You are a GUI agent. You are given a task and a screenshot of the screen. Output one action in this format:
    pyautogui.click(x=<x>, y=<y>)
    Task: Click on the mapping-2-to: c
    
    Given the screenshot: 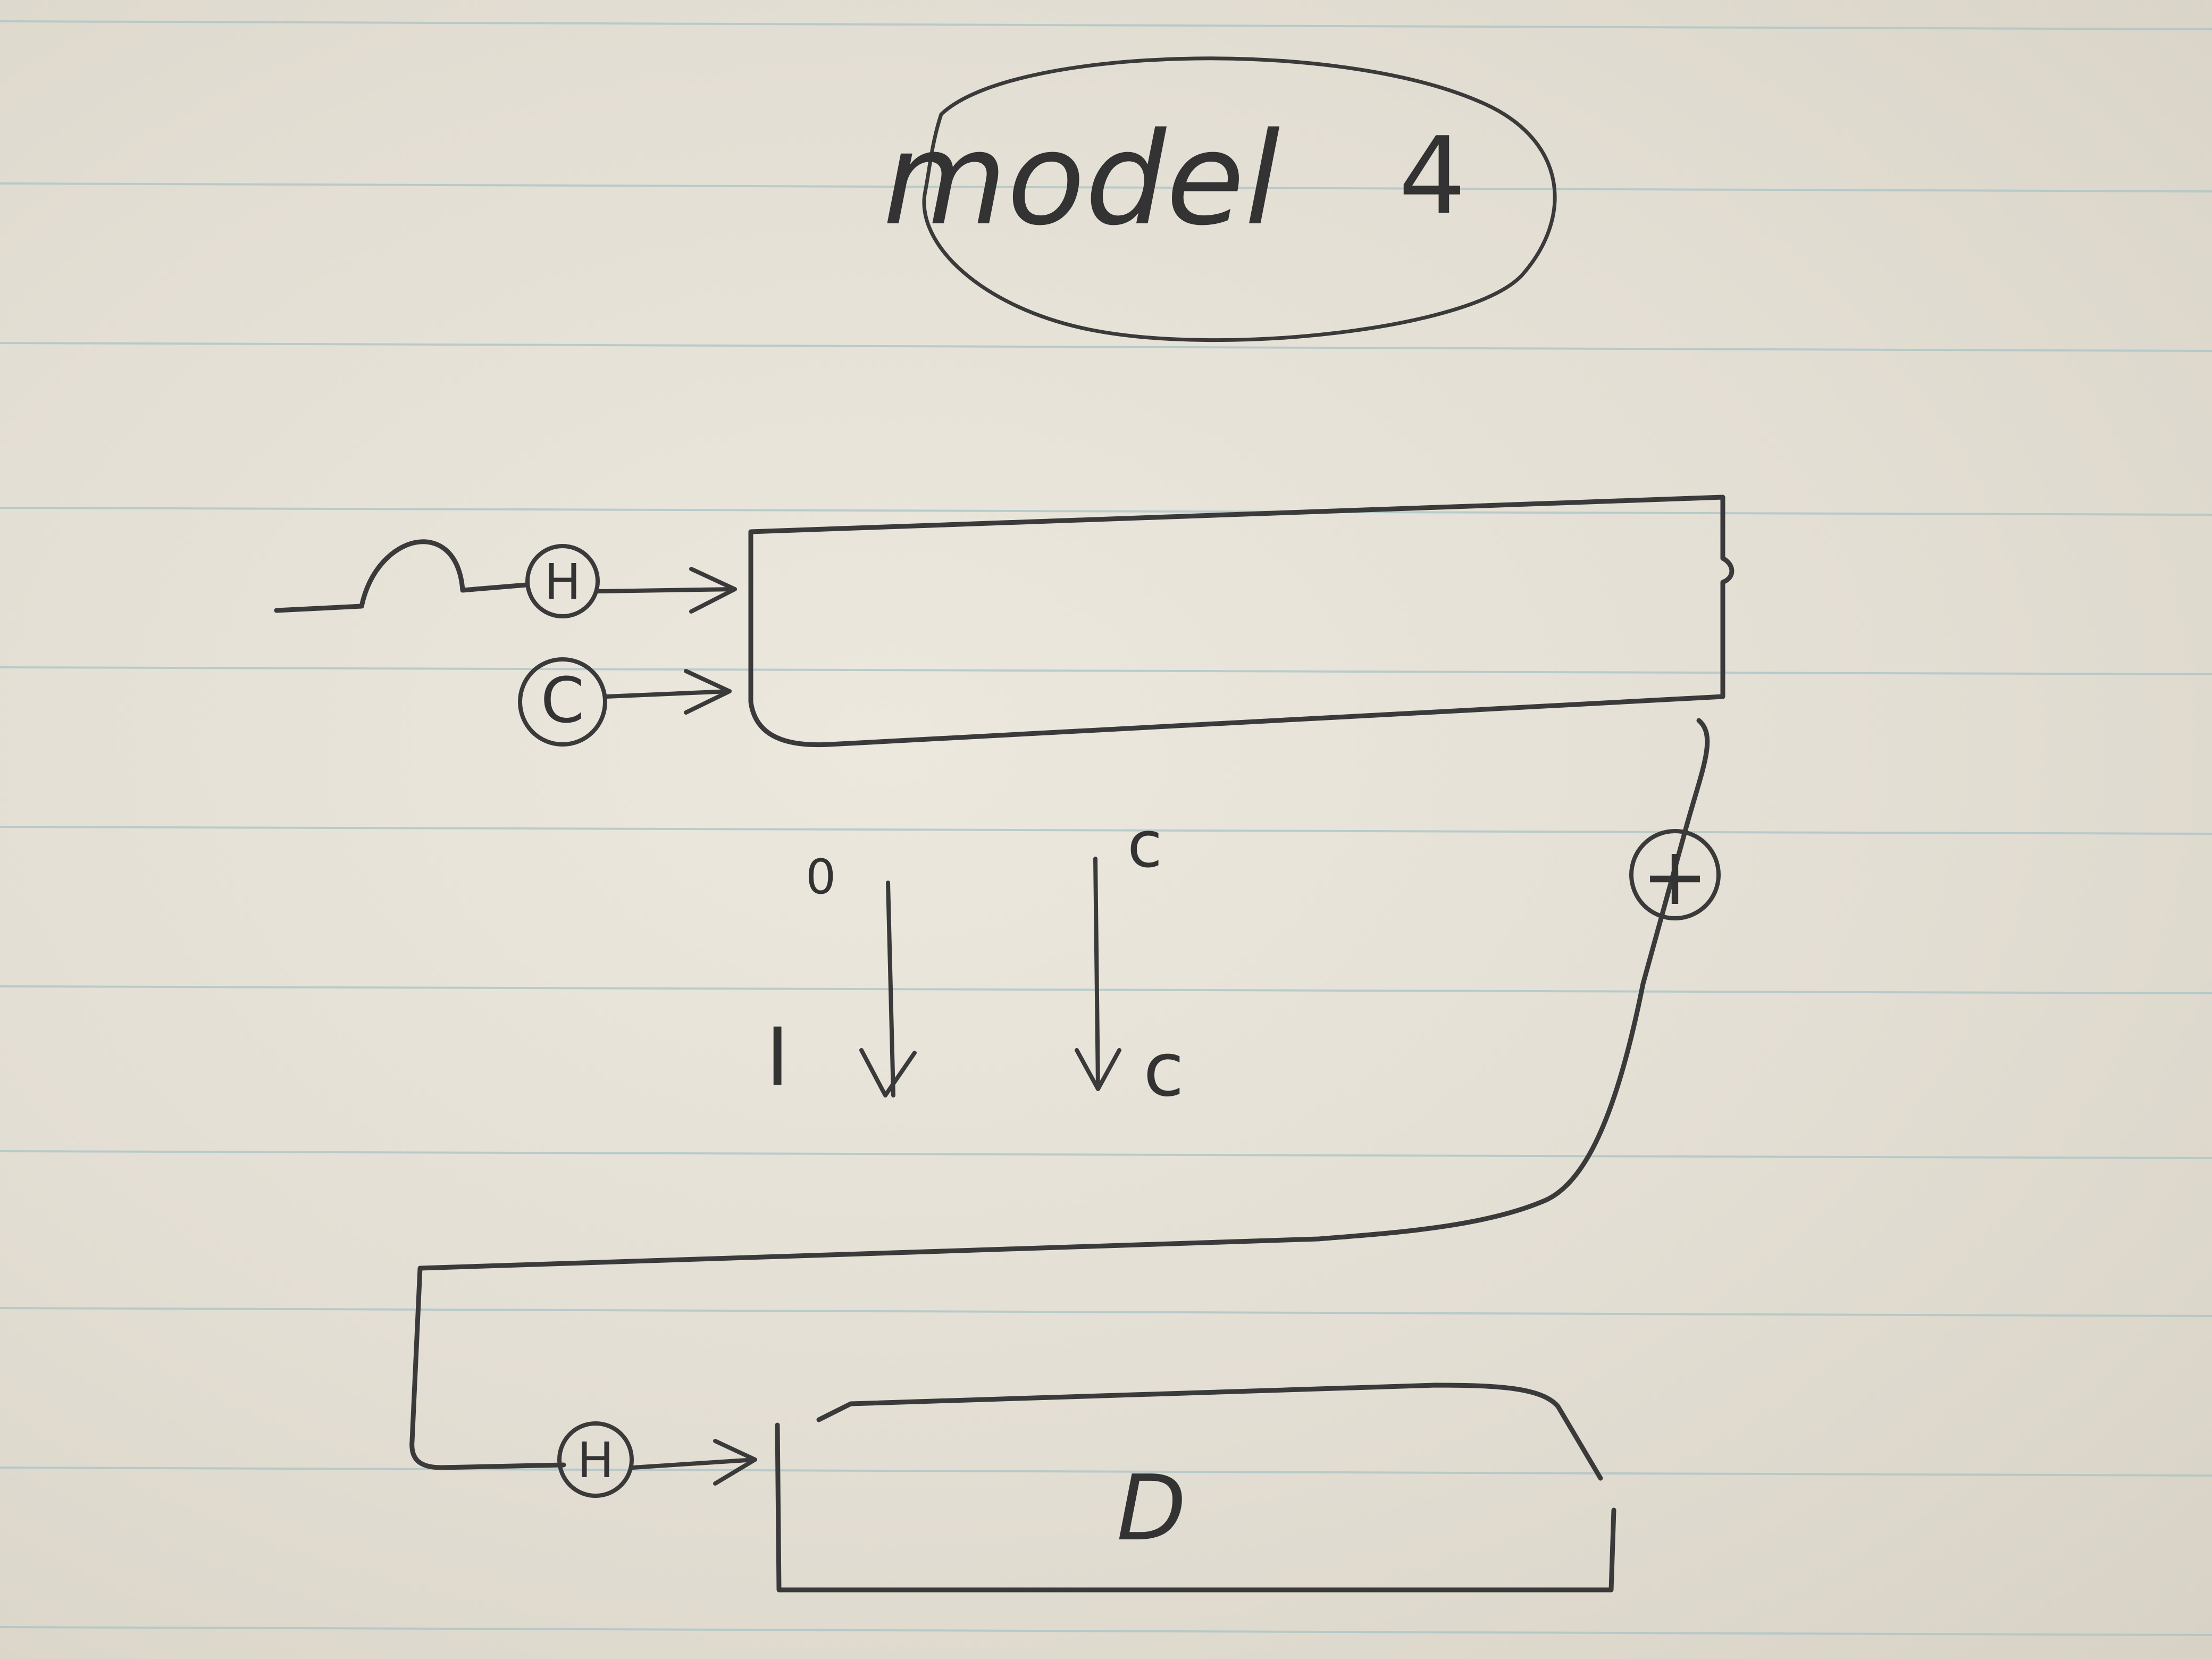 What is the action you would take?
    pyautogui.click(x=1163, y=1070)
    